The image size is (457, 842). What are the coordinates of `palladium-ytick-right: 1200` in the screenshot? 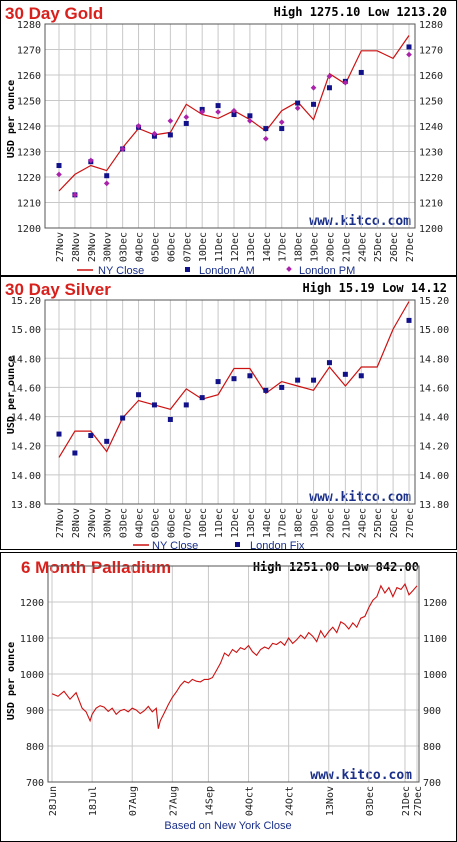 It's located at (435, 603).